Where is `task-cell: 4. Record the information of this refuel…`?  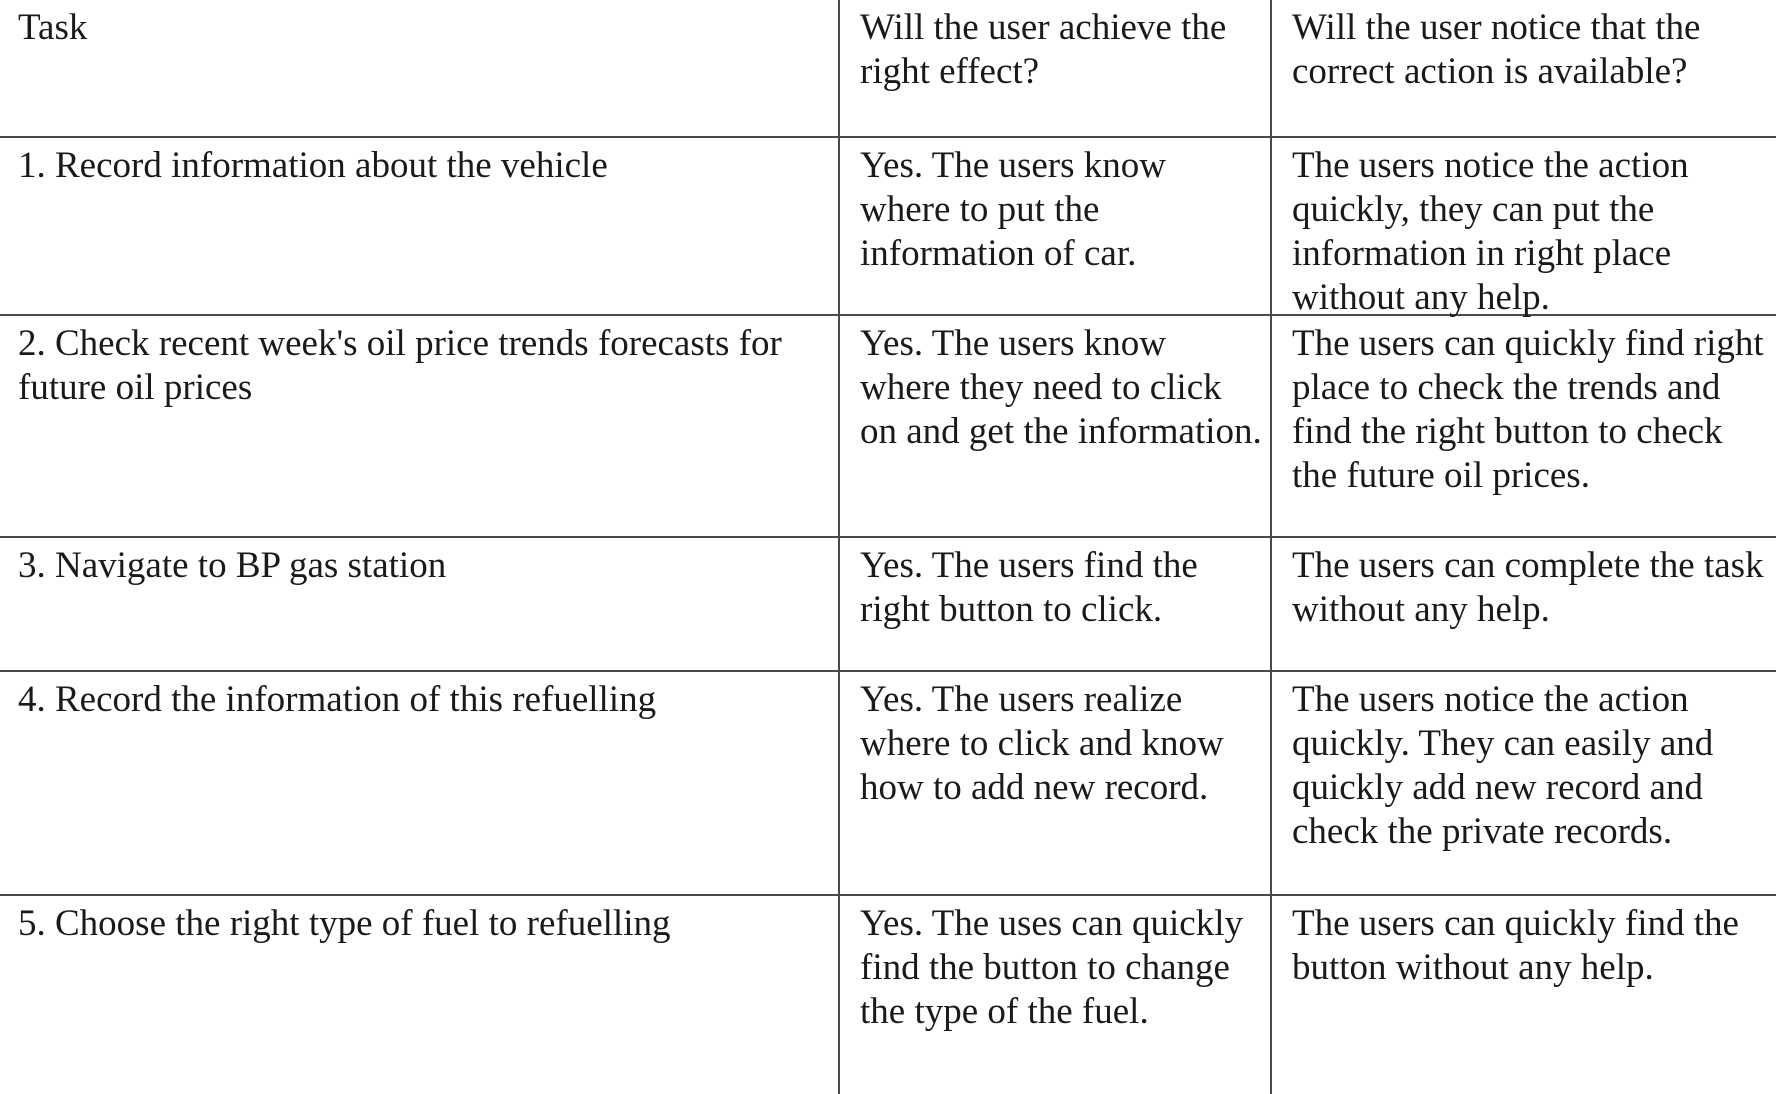 task-cell: 4. Record the information of this refuel… is located at coordinates (337, 699).